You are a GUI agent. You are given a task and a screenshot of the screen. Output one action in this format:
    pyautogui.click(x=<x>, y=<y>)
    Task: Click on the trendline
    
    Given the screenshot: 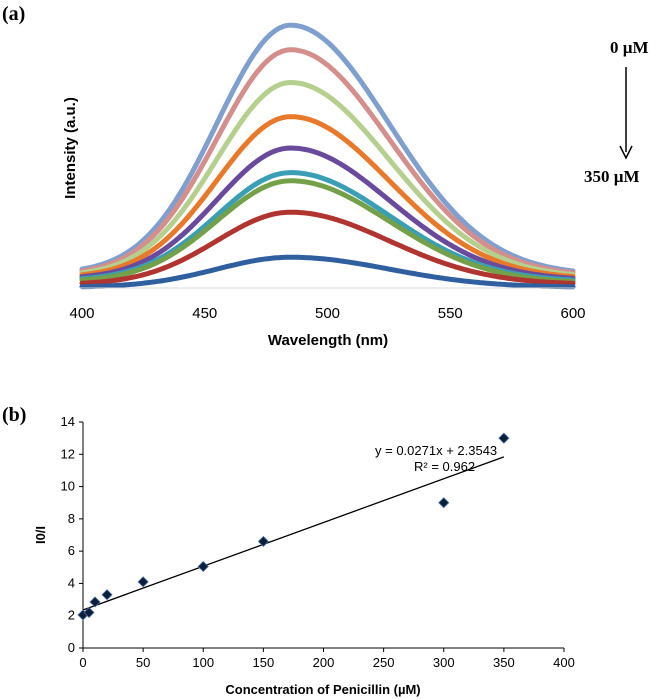 What is the action you would take?
    pyautogui.click(x=293, y=533)
    